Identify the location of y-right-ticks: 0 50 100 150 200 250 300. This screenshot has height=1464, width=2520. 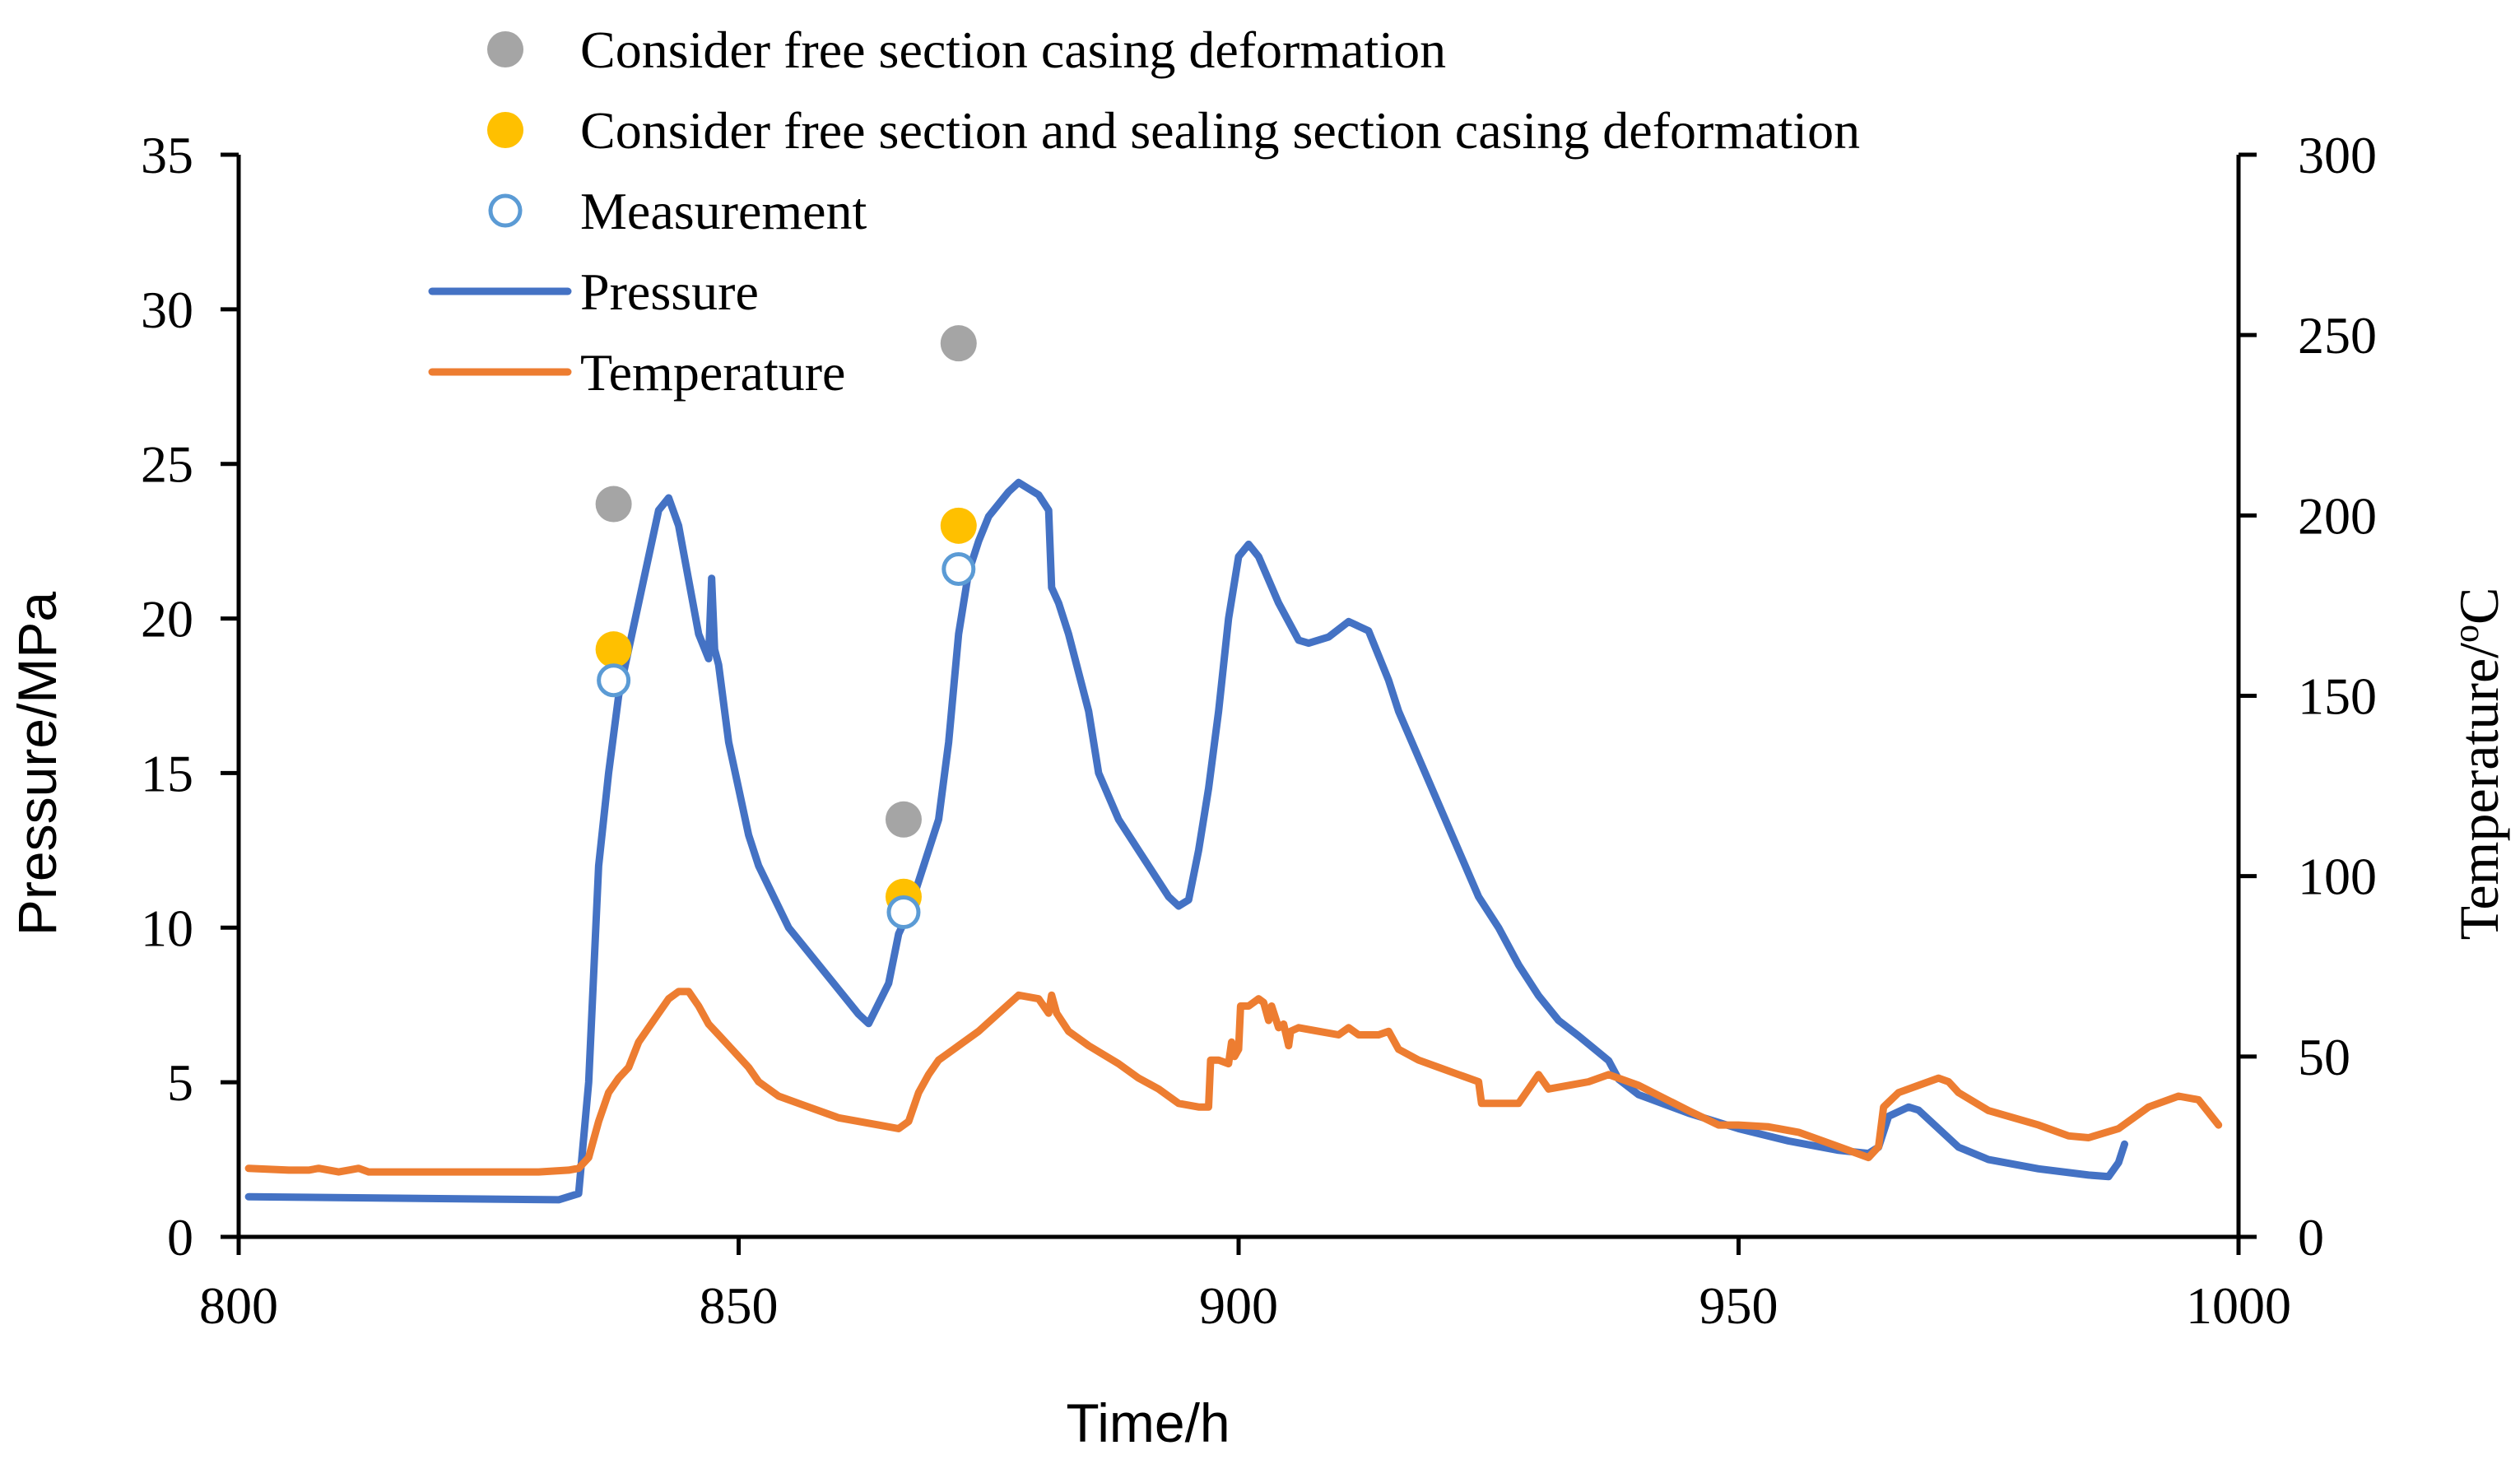
(2308, 696).